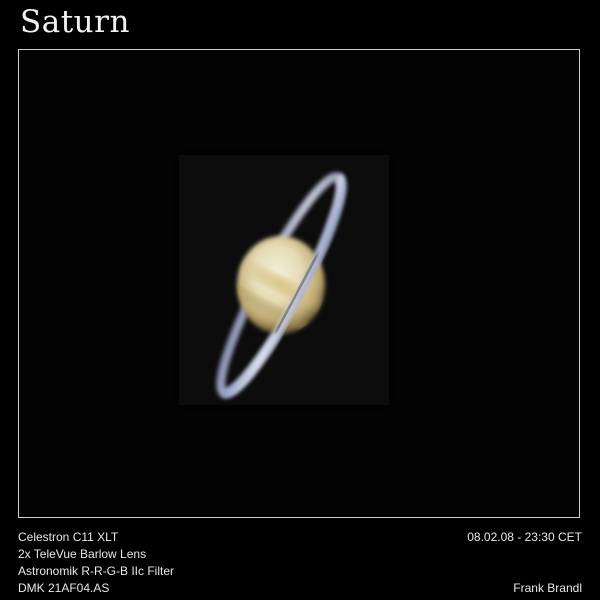 Image resolution: width=600 pixels, height=600 pixels. Describe the element at coordinates (281, 285) in the screenshot. I see `planet-globe` at that location.